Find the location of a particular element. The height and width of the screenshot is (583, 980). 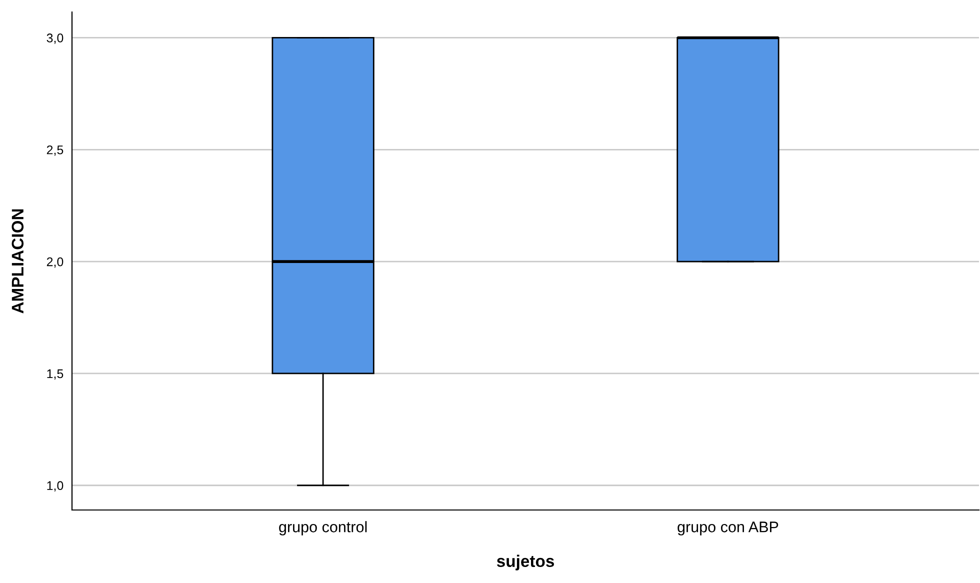

y-tick-label: 2,5 is located at coordinates (55, 150).